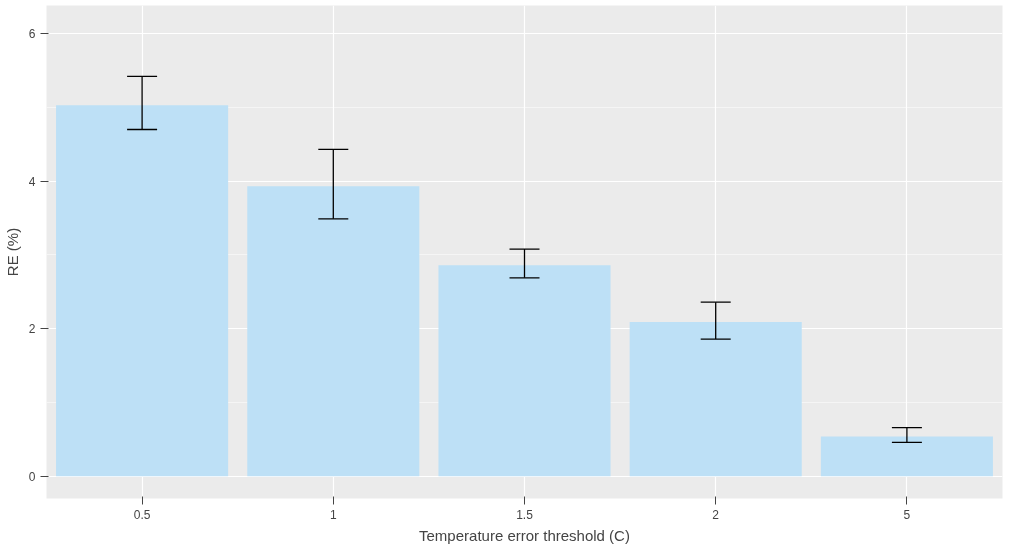 This screenshot has height=546, width=1012. Describe the element at coordinates (524, 535) in the screenshot. I see `x-axis-title: Temperature error threshold (C)` at that location.